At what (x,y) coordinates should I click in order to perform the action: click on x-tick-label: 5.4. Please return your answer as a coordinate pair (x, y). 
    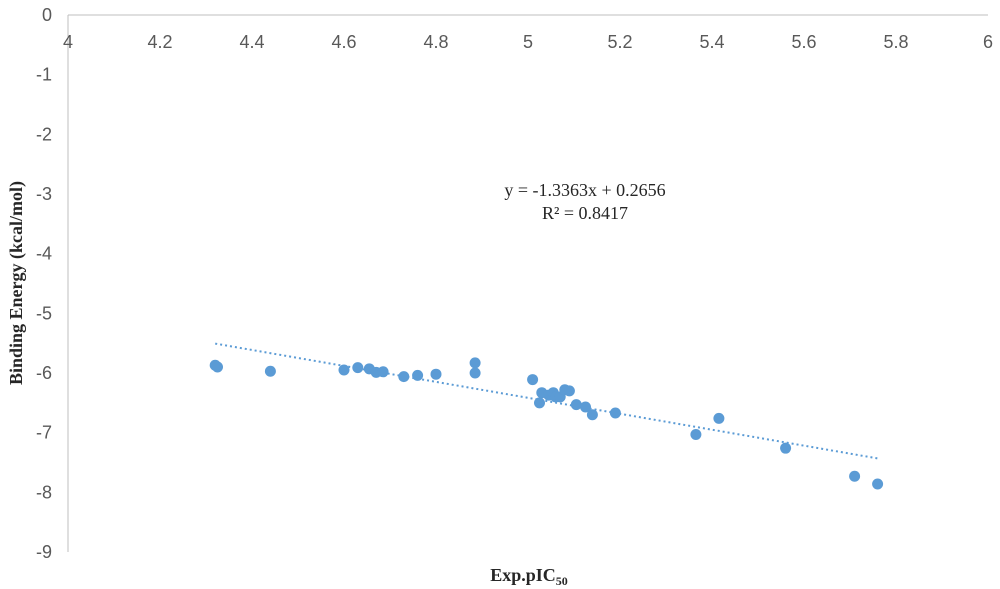
    Looking at the image, I should click on (711, 42).